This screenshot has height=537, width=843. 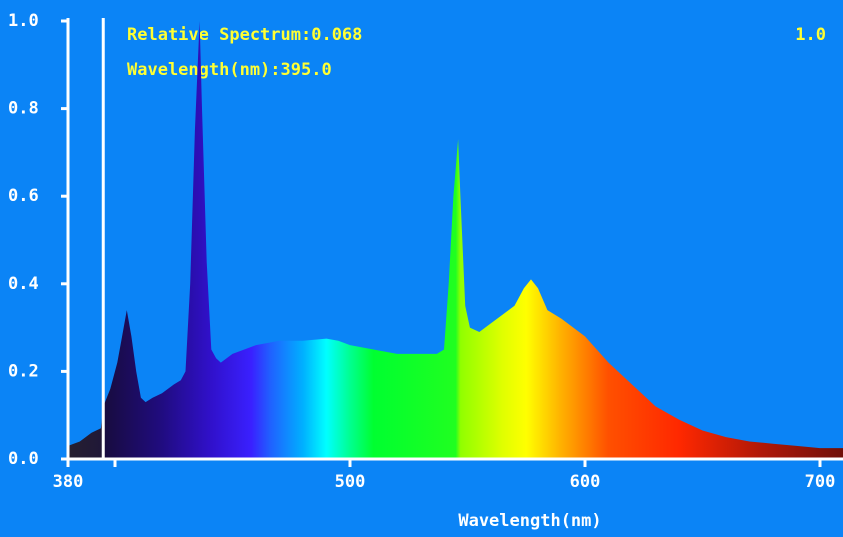 I want to click on annotation: 1.0, so click(x=810, y=35).